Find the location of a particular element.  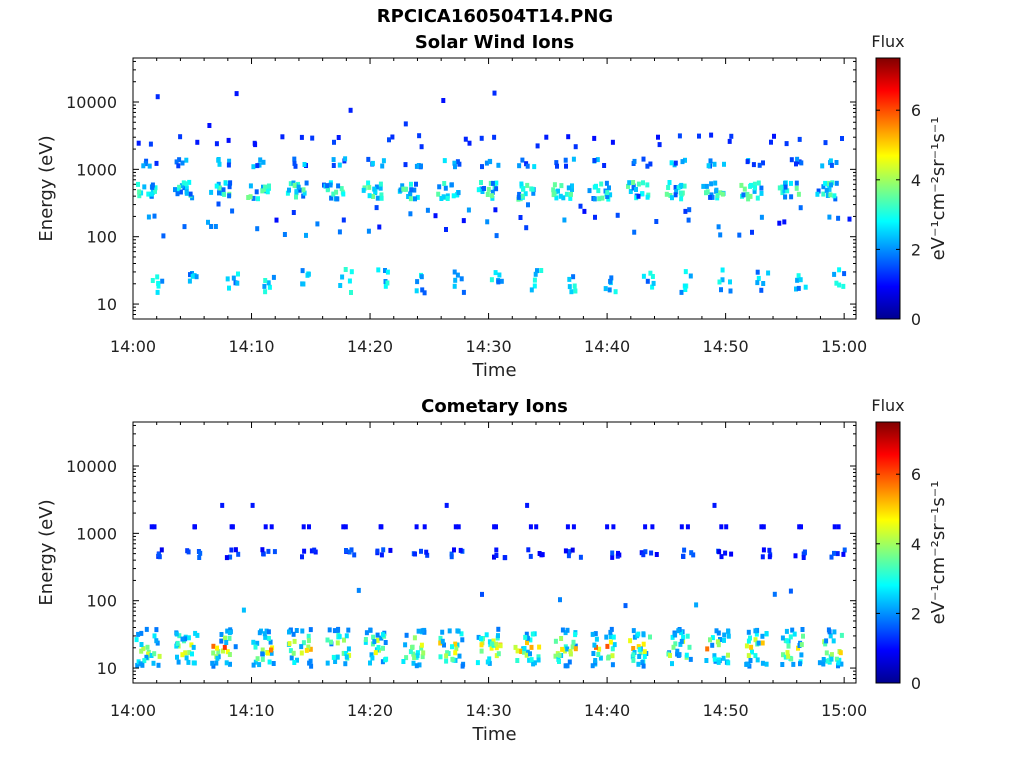

y-tick-label: 1000 is located at coordinates (96, 533).